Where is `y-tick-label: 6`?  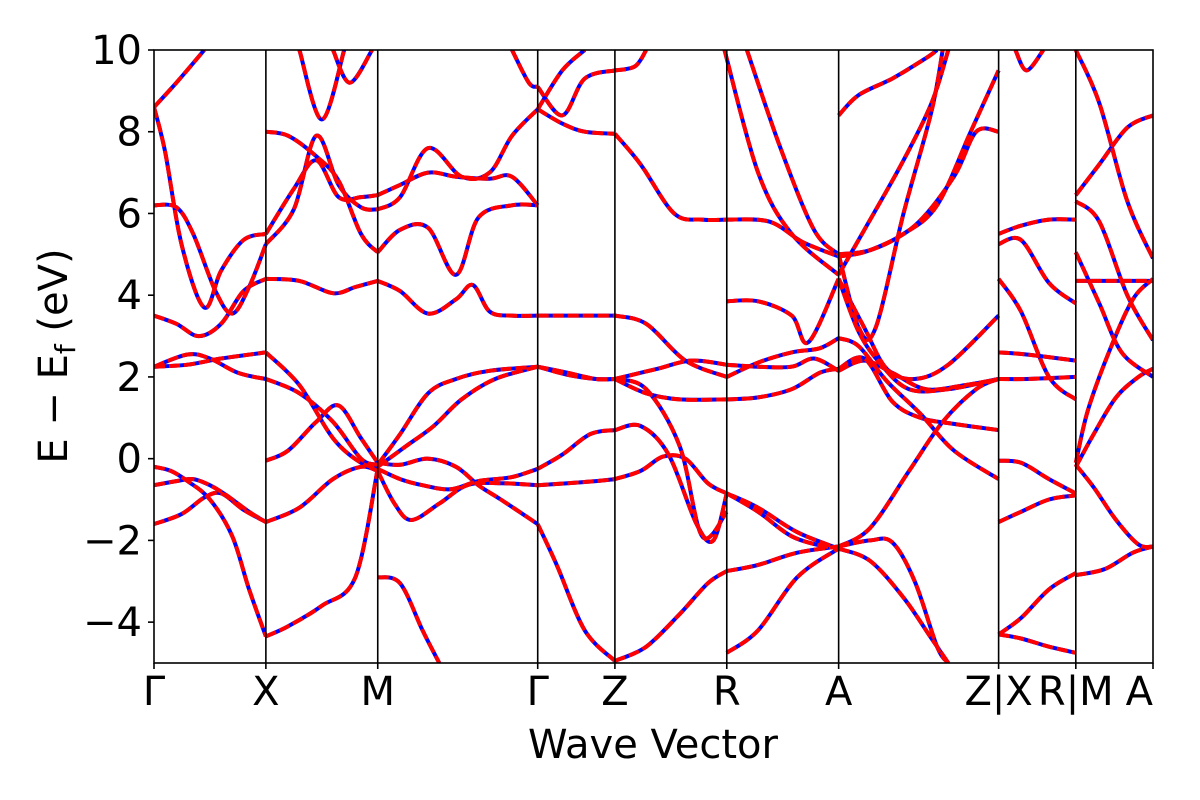
y-tick-label: 6 is located at coordinates (129, 214).